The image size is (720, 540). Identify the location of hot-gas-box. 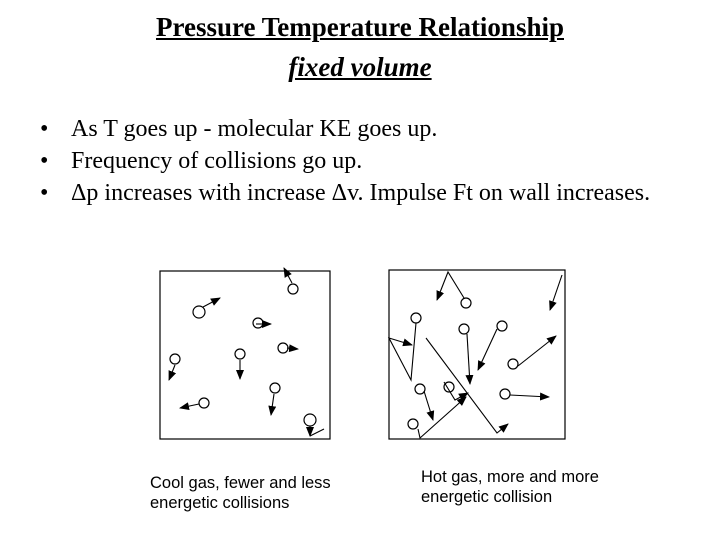
(477, 354).